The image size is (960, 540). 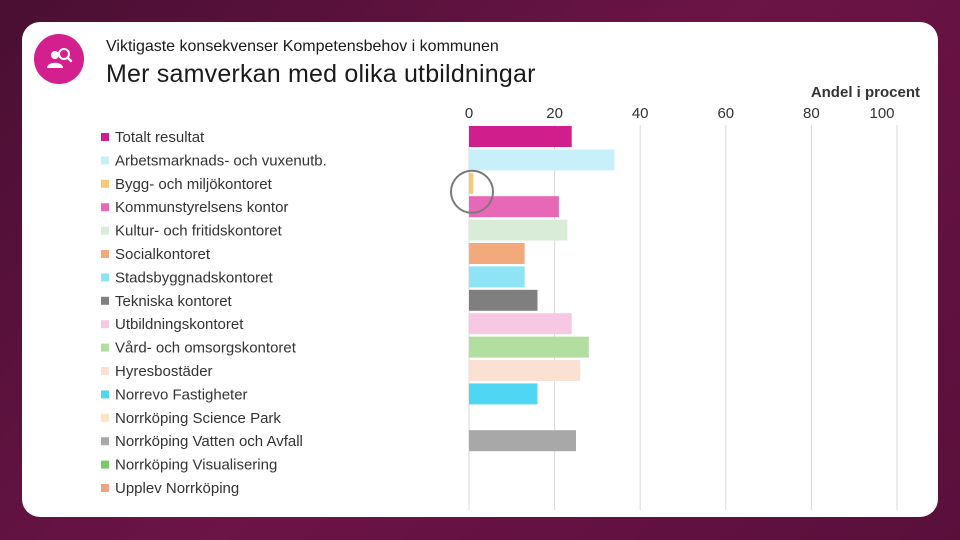 I want to click on x-tick-label: 100, so click(x=881, y=113).